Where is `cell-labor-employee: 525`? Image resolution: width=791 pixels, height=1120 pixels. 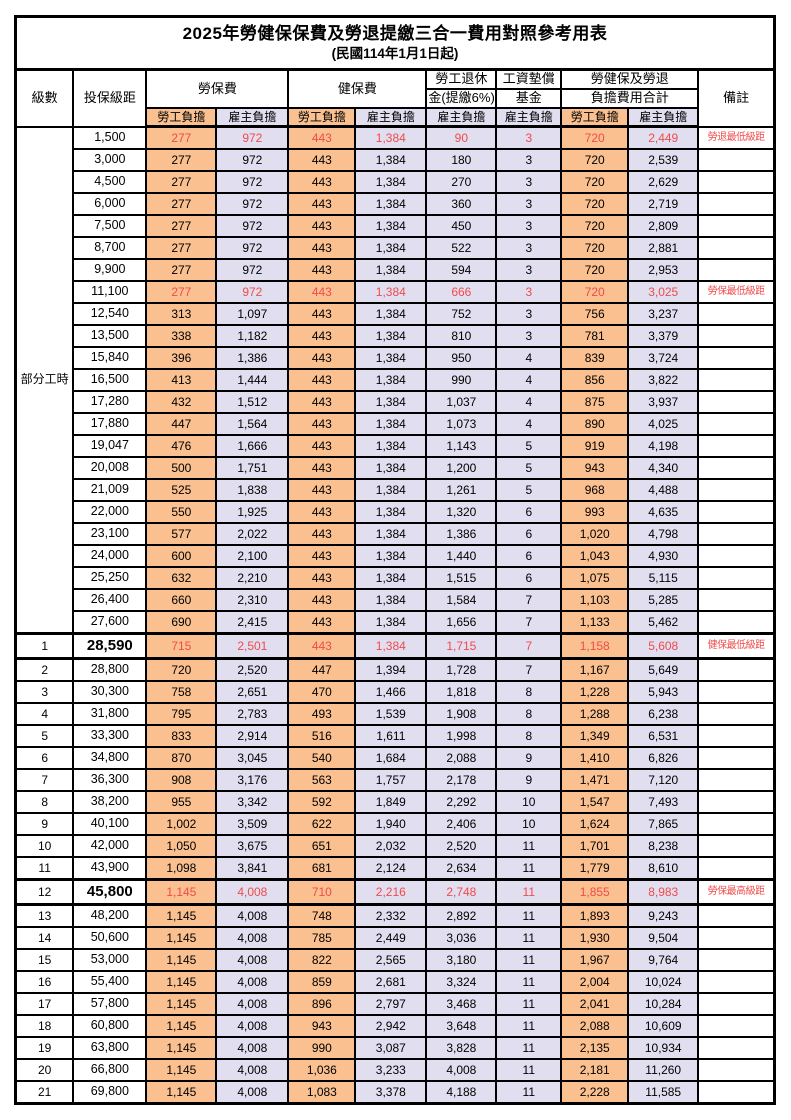
cell-labor-employee: 525 is located at coordinates (181, 490).